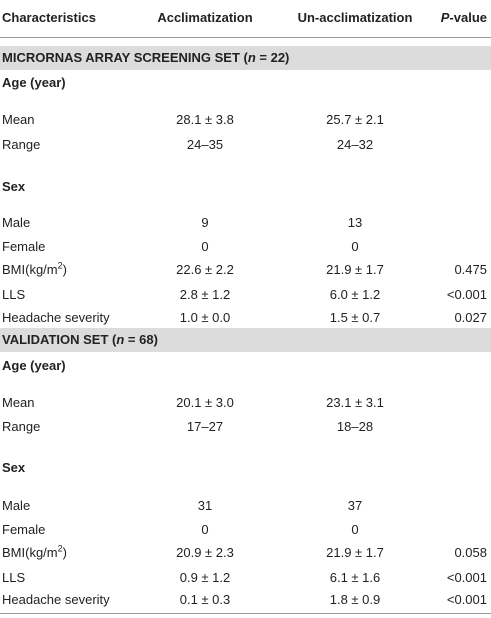  I want to click on cell-value: 2.8 ± 1.2, so click(205, 294).